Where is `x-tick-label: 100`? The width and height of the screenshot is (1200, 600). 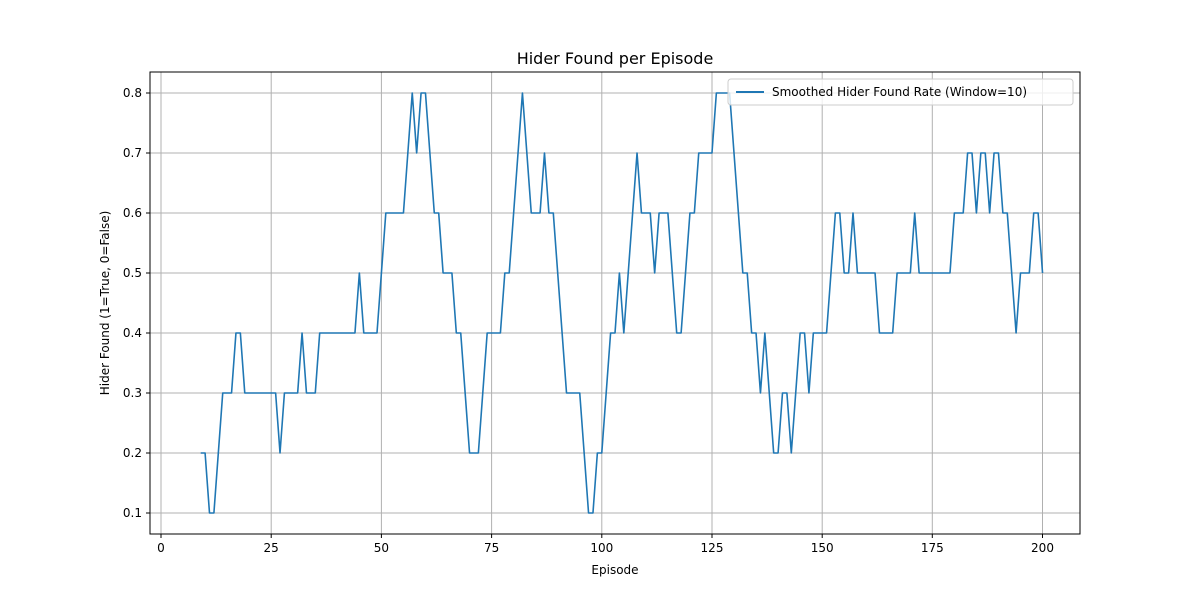 x-tick-label: 100 is located at coordinates (601, 548).